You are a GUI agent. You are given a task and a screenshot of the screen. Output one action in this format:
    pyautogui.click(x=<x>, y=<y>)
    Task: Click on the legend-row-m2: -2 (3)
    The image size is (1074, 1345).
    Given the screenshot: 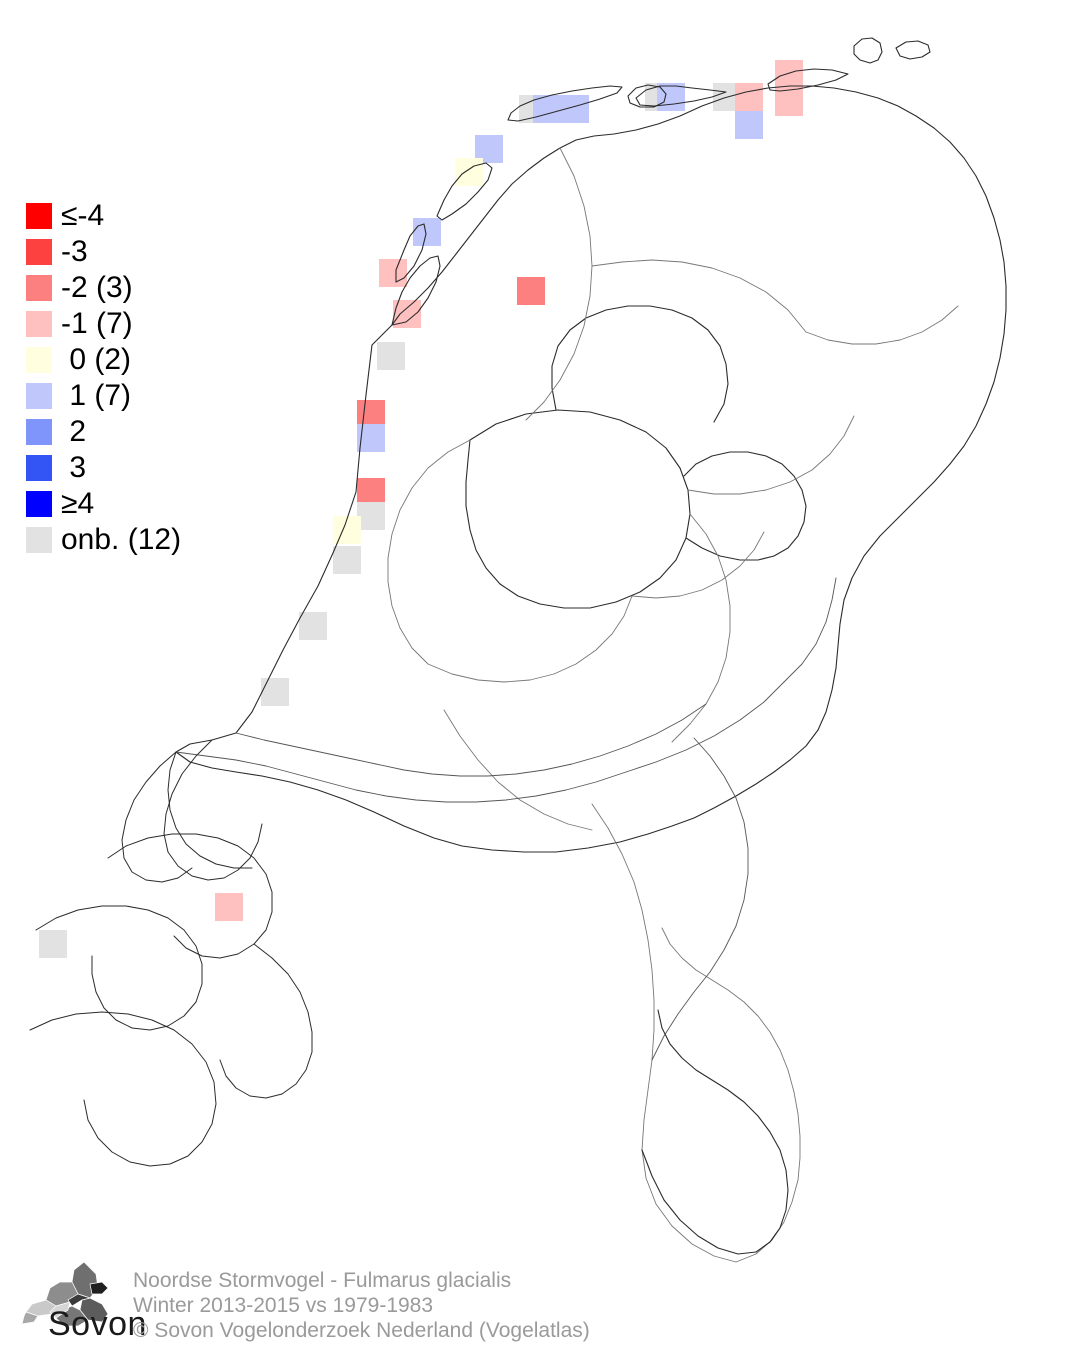 What is the action you would take?
    pyautogui.click(x=103, y=288)
    